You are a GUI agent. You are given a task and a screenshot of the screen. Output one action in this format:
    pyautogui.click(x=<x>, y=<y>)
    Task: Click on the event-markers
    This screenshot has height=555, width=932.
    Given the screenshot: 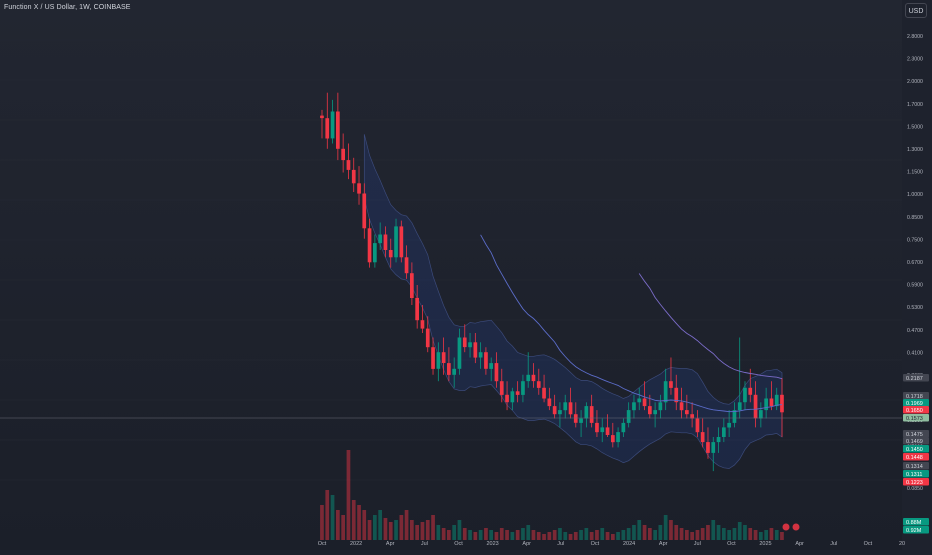 What is the action you would take?
    pyautogui.click(x=791, y=527)
    